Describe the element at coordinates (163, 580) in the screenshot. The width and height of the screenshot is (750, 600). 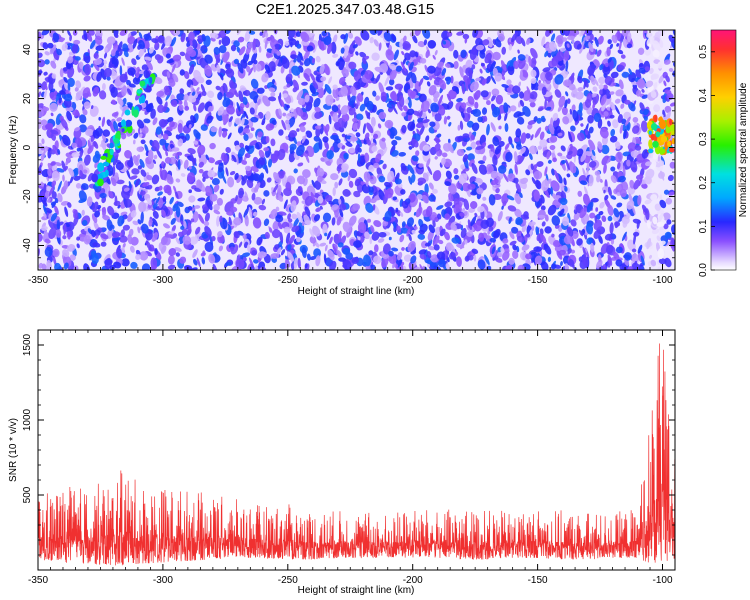
I see `x-tick-label: -300` at that location.